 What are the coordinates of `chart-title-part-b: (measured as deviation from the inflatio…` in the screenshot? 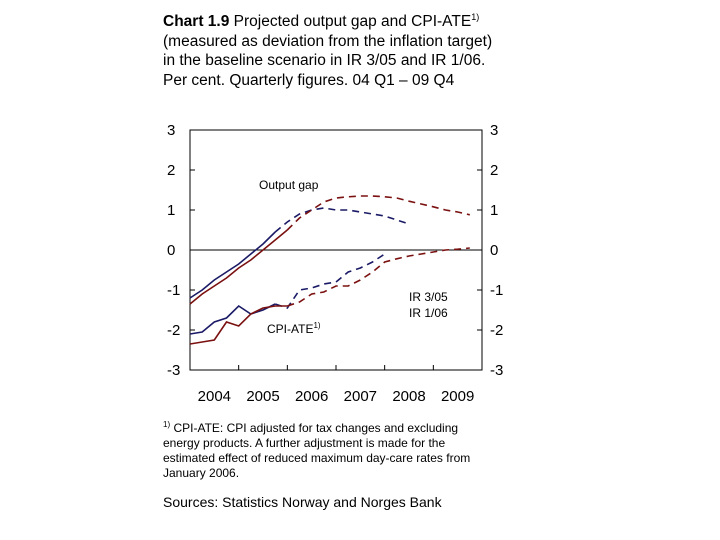 It's located at (328, 60).